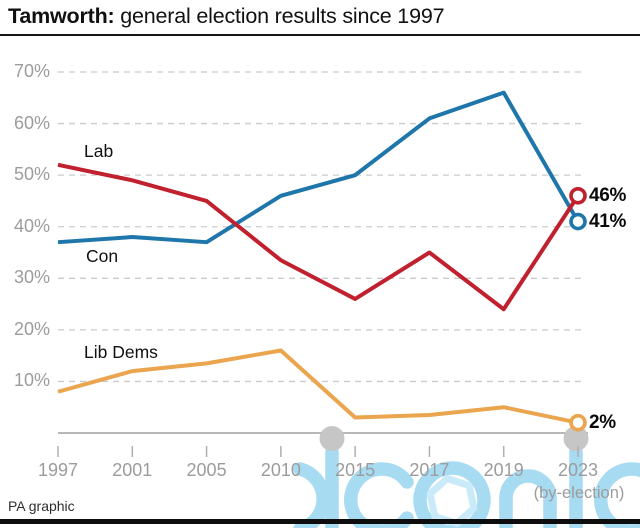 Image resolution: width=640 pixels, height=528 pixels. Describe the element at coordinates (279, 16) in the screenshot. I see `chart-title-rest: general election results since 1997` at that location.